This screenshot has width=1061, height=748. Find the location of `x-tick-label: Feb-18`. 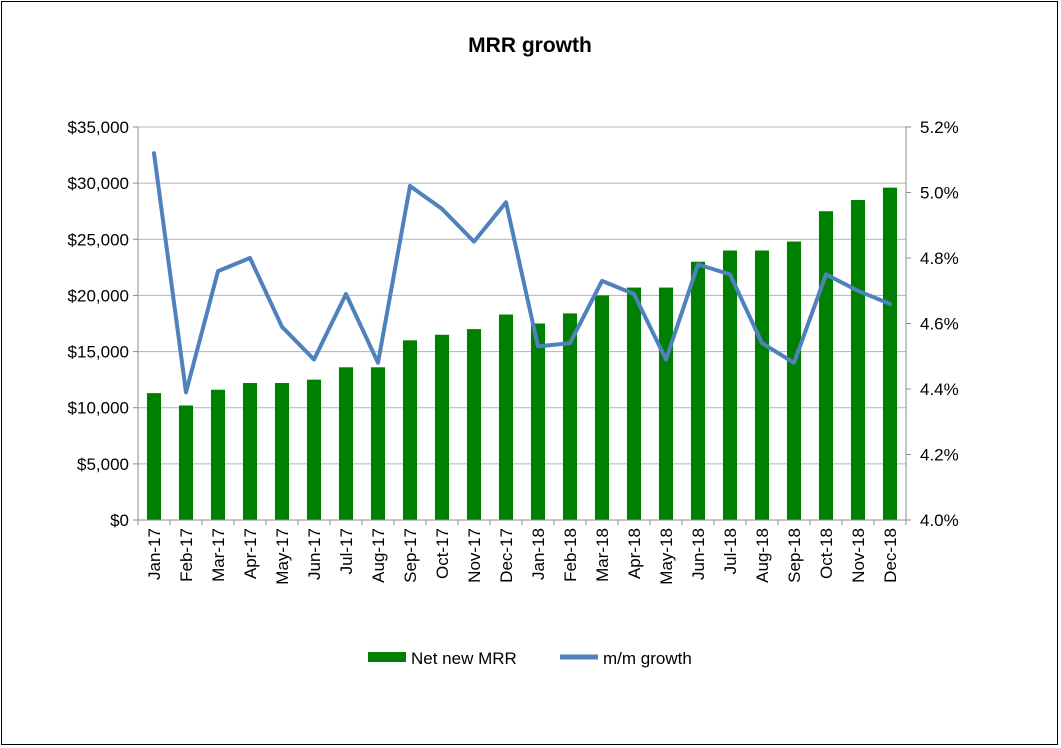

x-tick-label: Feb-18 is located at coordinates (570, 555).